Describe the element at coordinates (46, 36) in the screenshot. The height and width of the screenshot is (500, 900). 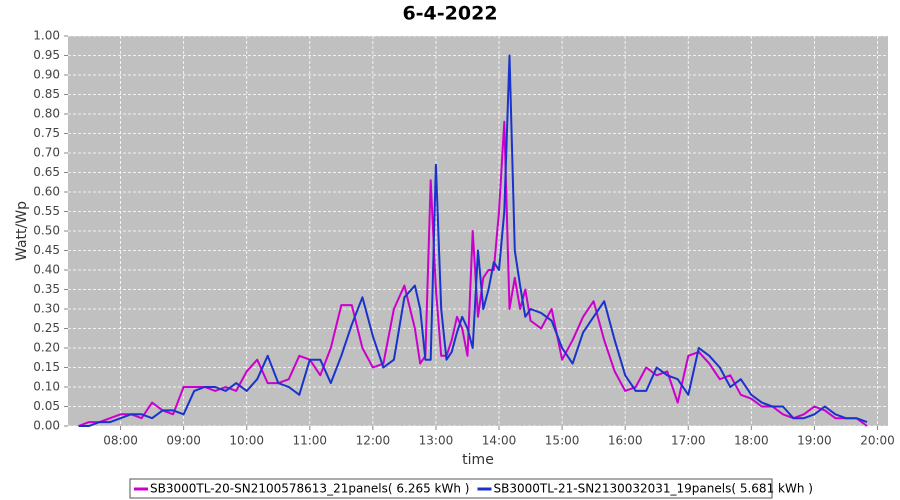
I see `y-tick-label: 1.00` at that location.